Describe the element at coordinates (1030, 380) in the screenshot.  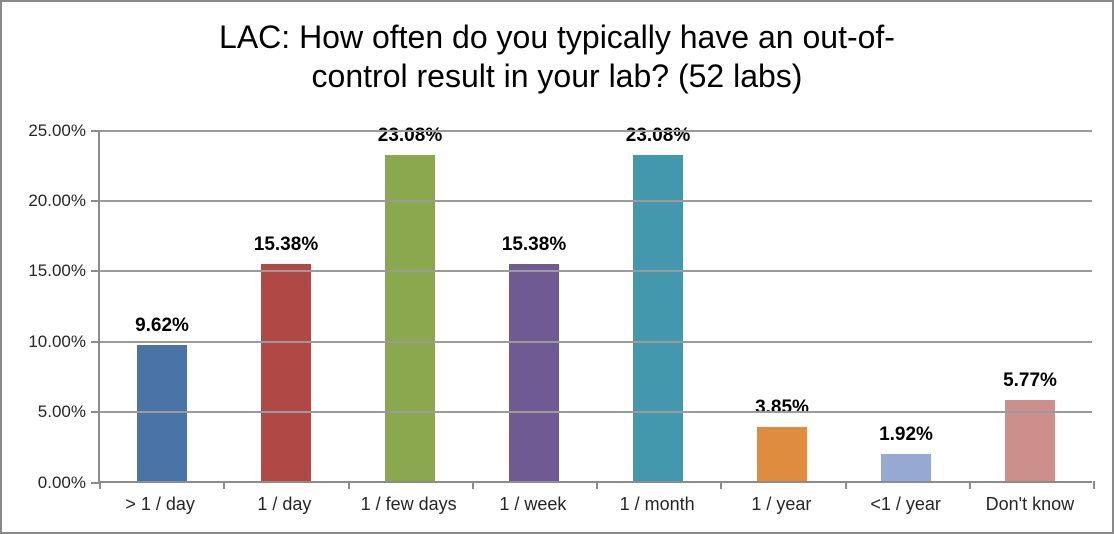
I see `bar-value-label: 5.77%` at that location.